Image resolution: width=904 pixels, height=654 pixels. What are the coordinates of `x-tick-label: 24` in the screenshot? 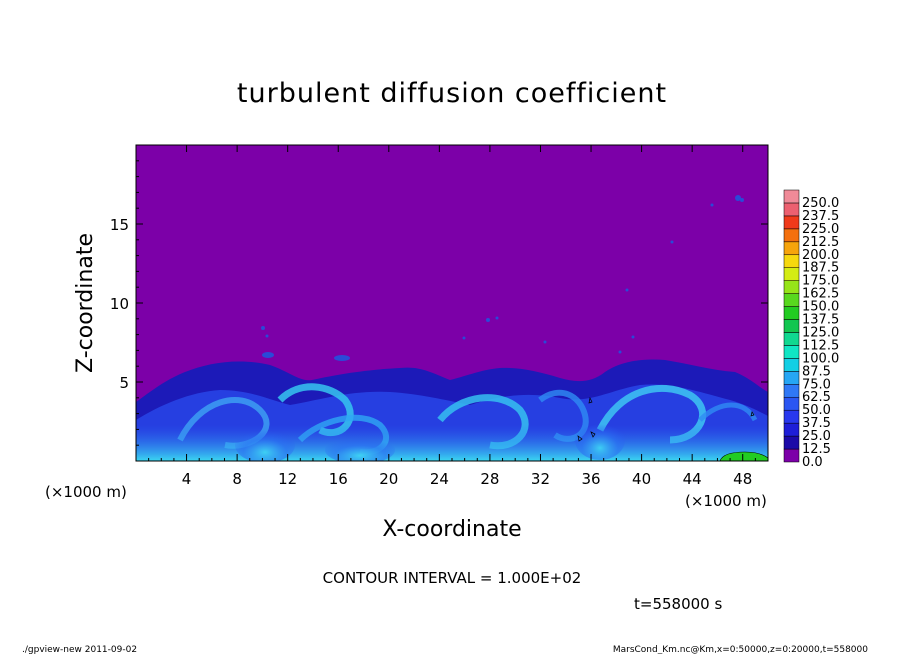 It's located at (439, 479).